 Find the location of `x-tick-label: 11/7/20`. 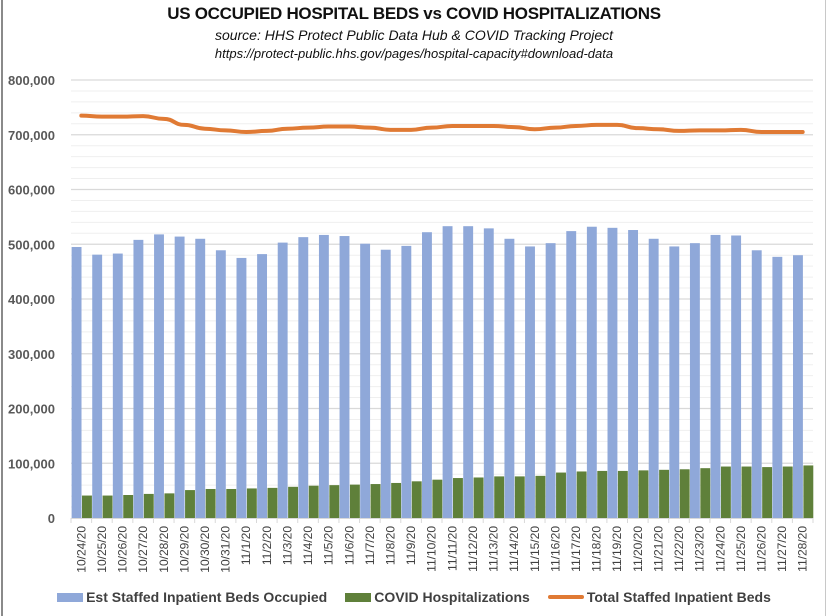

x-tick-label: 11/7/20 is located at coordinates (370, 545).